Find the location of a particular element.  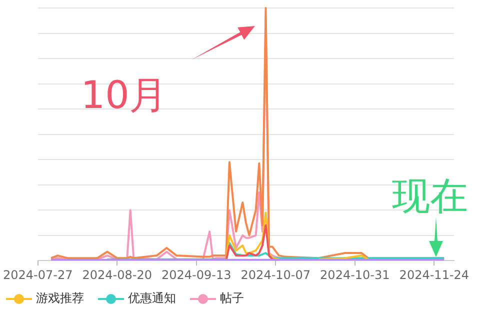

annotation: 10月 is located at coordinates (124, 95).